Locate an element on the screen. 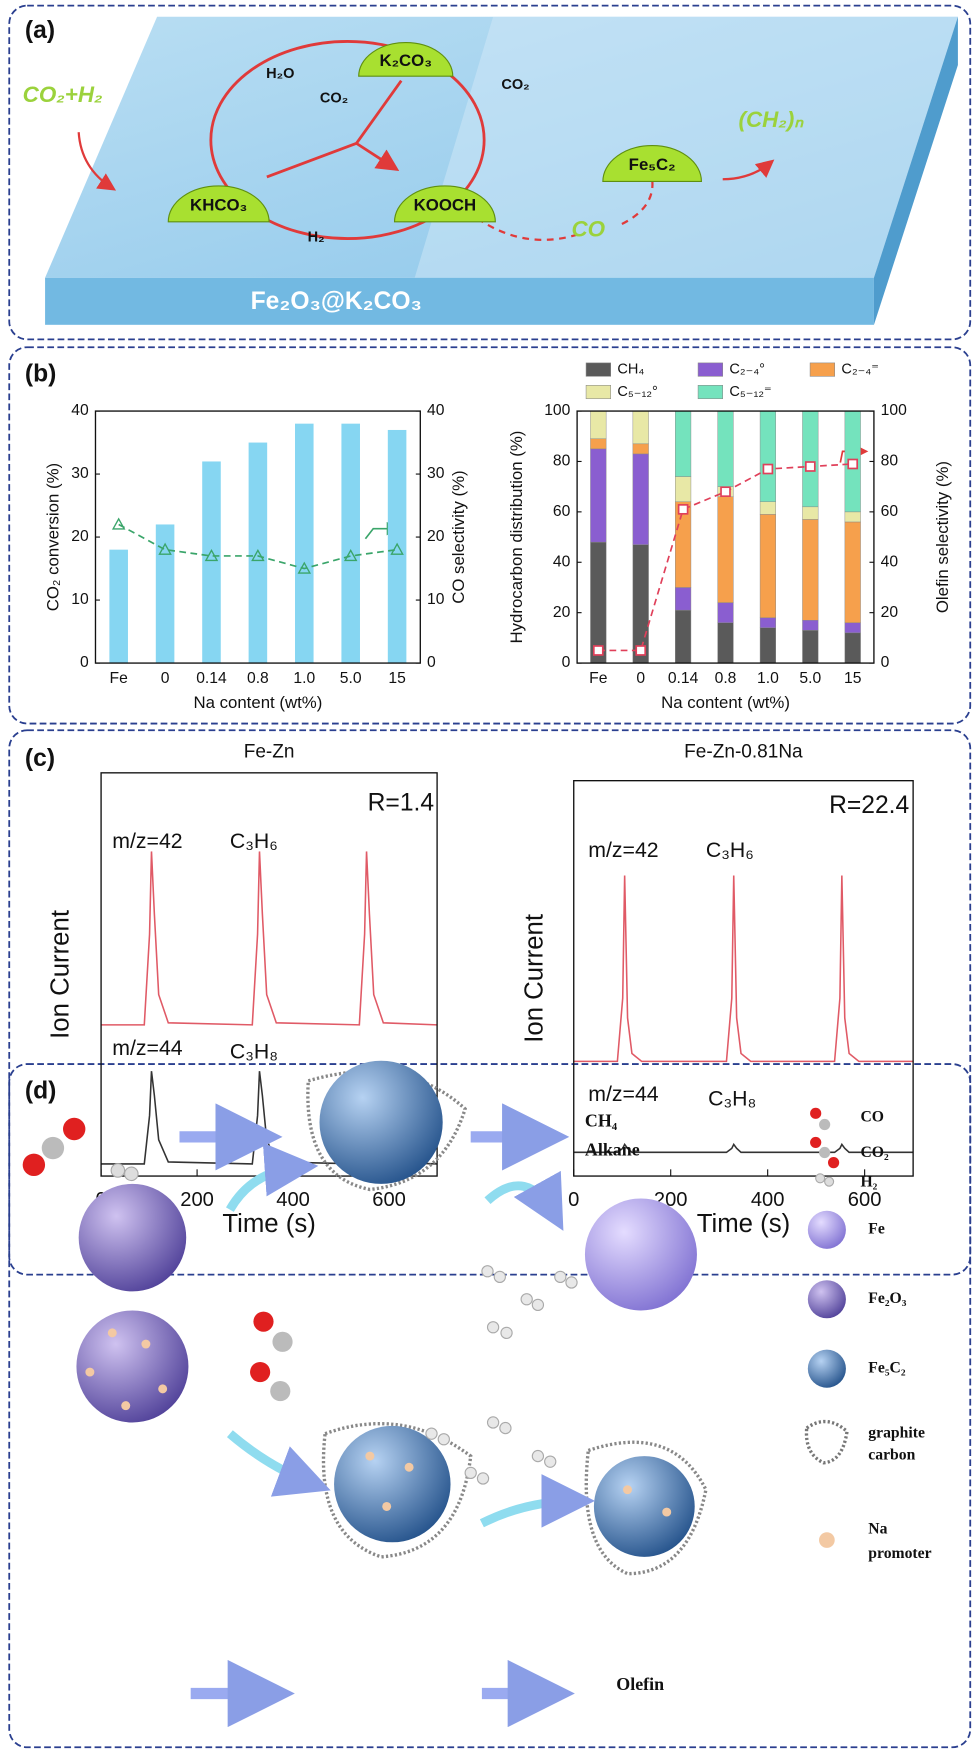 This screenshot has width=975, height=1754. species-label: K₂CO₃ is located at coordinates (405, 60).